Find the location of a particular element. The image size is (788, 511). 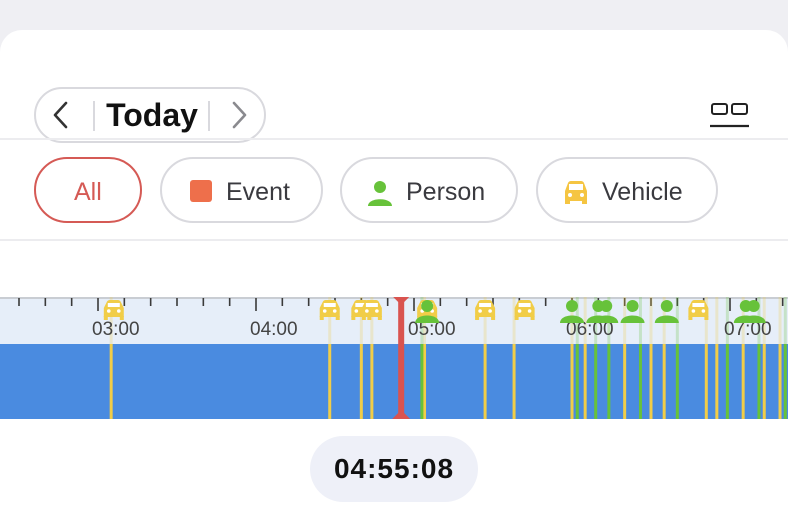

filter-event-chip: Event is located at coordinates (241, 190).